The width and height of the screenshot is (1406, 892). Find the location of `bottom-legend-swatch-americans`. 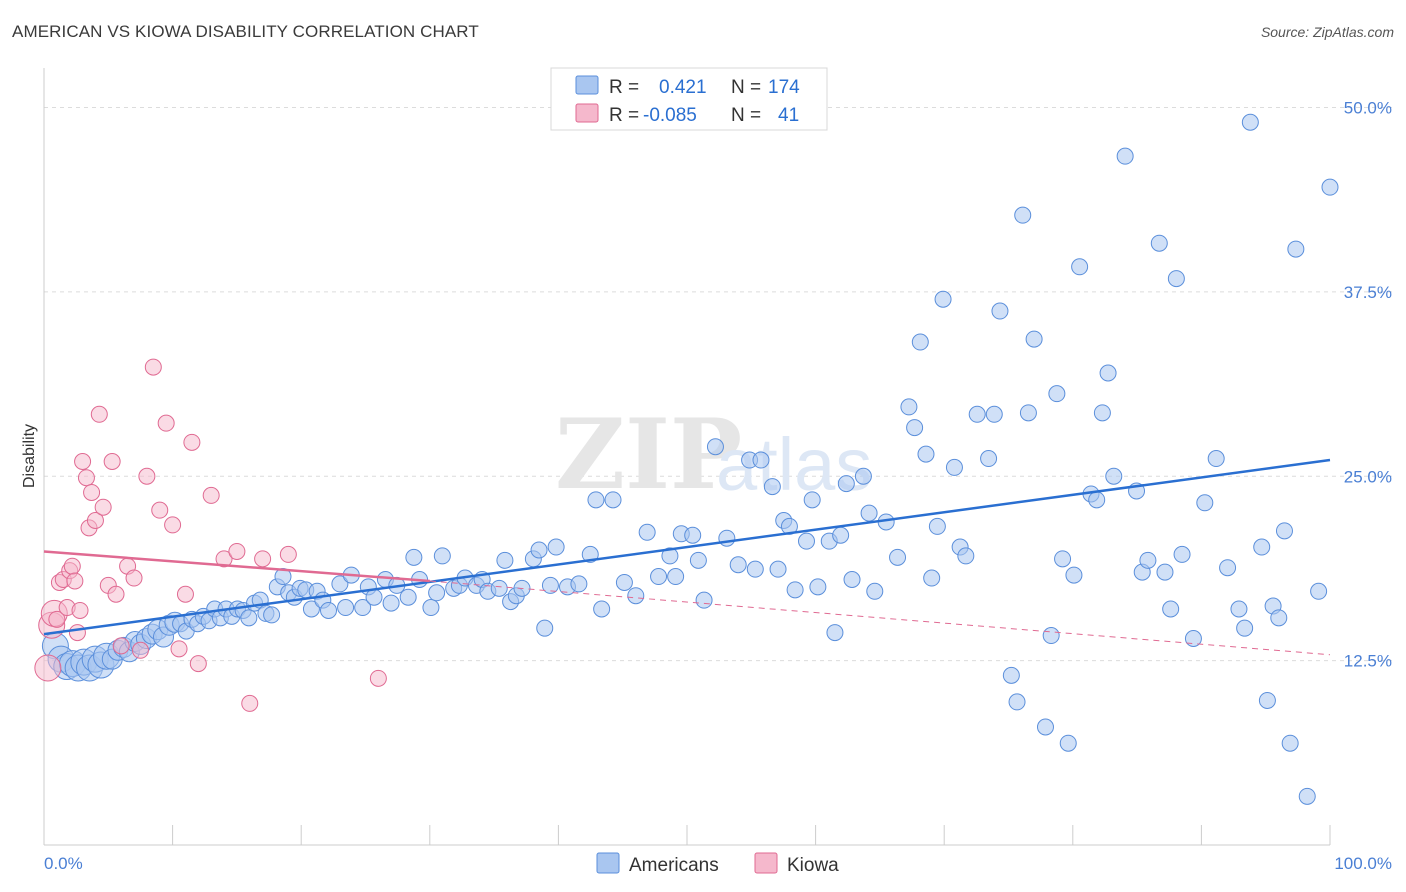

bottom-legend-swatch-americans is located at coordinates (608, 863).